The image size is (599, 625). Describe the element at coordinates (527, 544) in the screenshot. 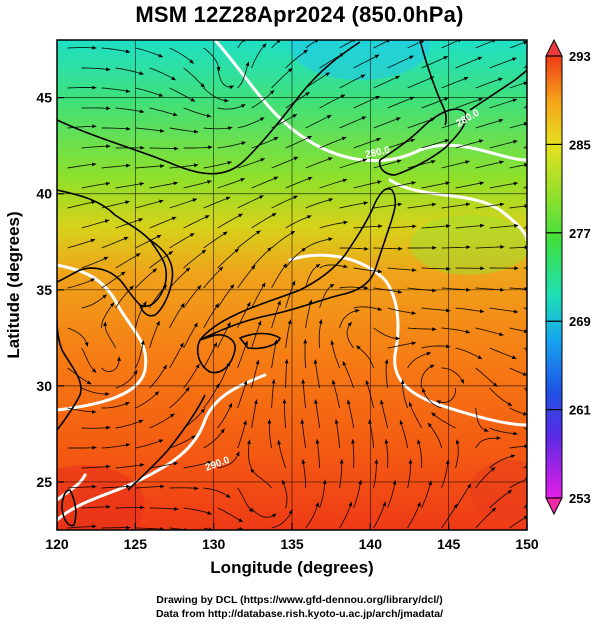

I see `x-tick-label: 150` at that location.